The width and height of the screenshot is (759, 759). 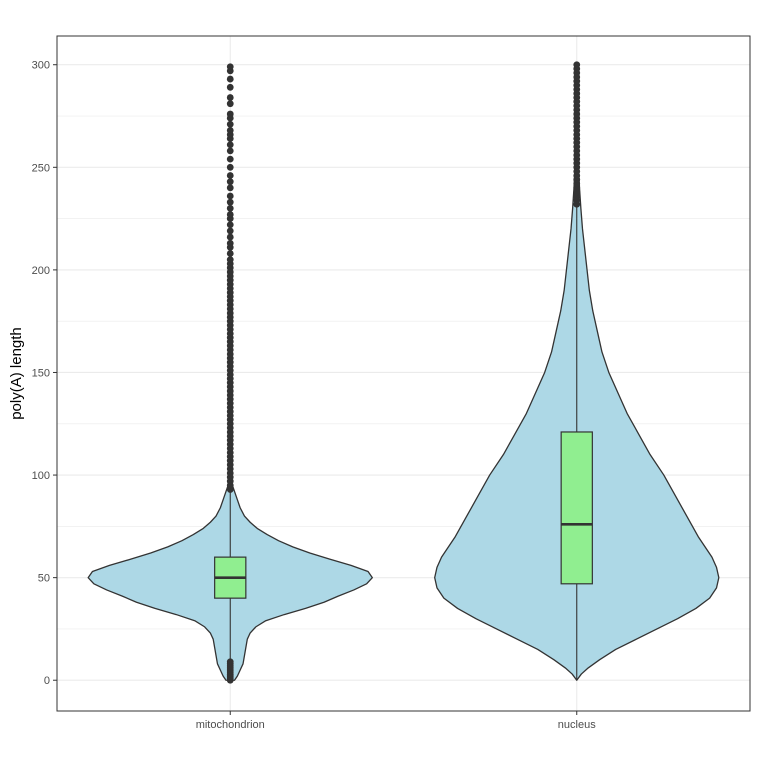 What do you see at coordinates (47, 681) in the screenshot?
I see `y-tick-label: 0` at bounding box center [47, 681].